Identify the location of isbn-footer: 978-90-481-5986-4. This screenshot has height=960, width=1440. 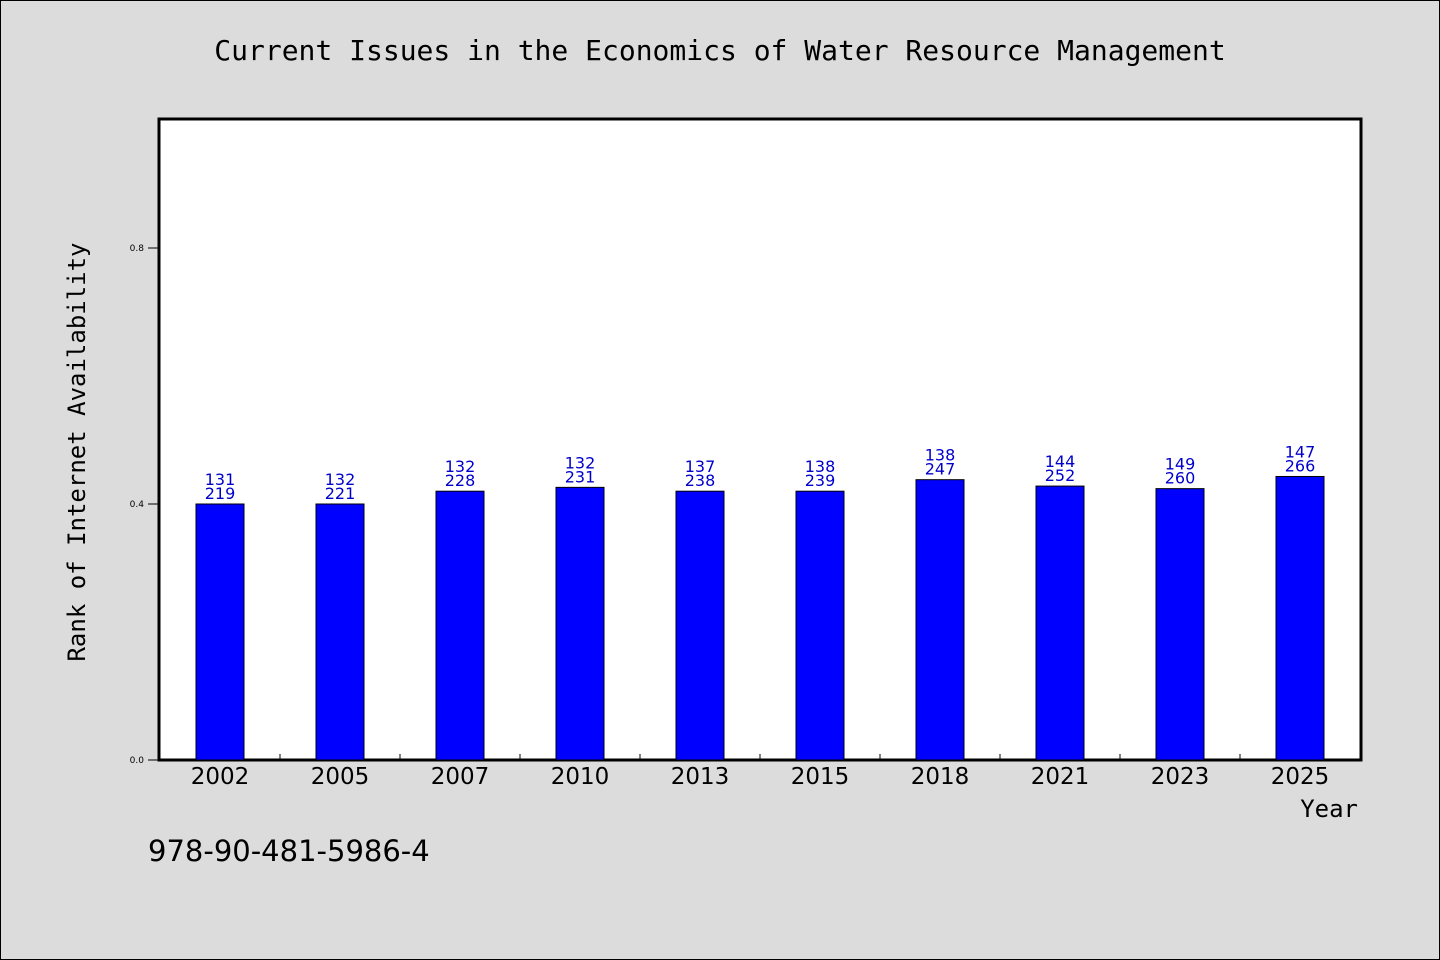
(289, 851).